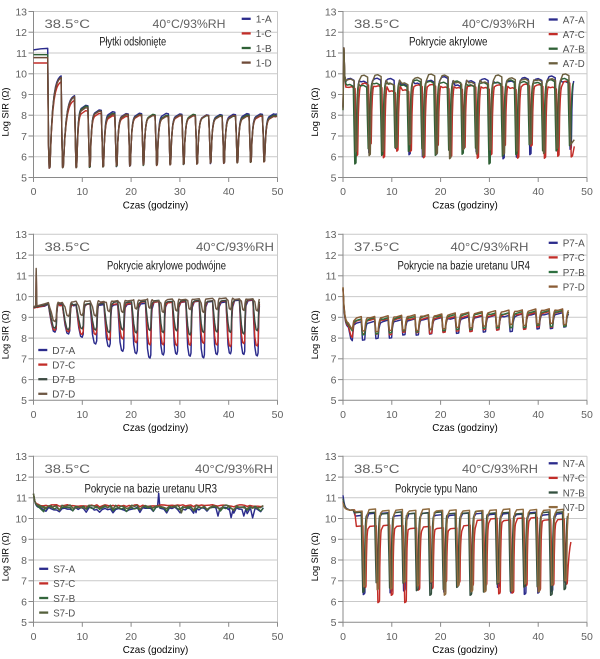  What do you see at coordinates (448, 42) in the screenshot?
I see `svg-text: Pokrycie akrylowe` at bounding box center [448, 42].